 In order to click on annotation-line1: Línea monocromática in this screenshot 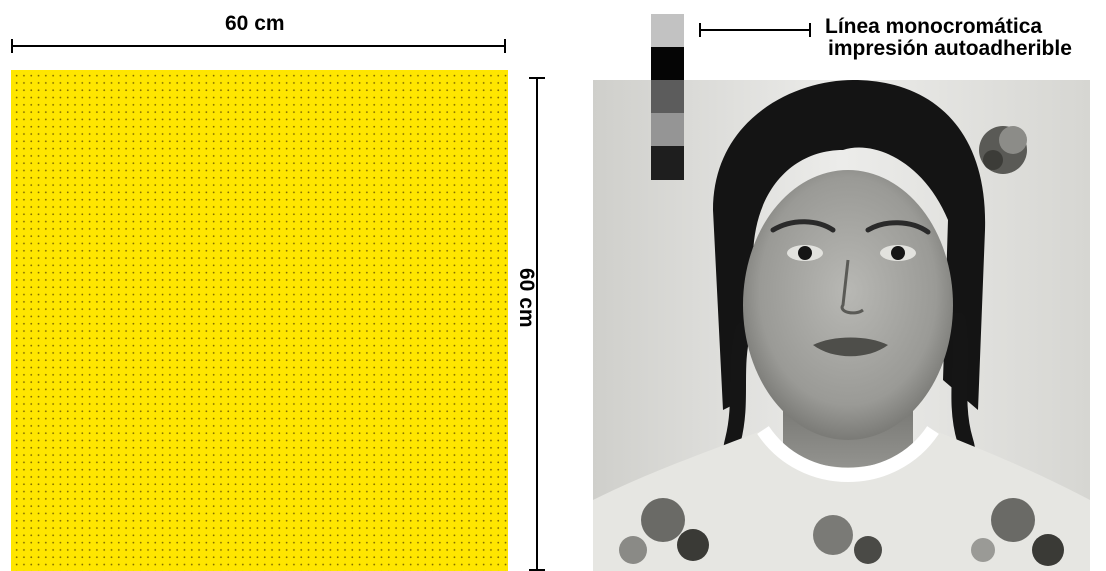, I will do `click(934, 26)`.